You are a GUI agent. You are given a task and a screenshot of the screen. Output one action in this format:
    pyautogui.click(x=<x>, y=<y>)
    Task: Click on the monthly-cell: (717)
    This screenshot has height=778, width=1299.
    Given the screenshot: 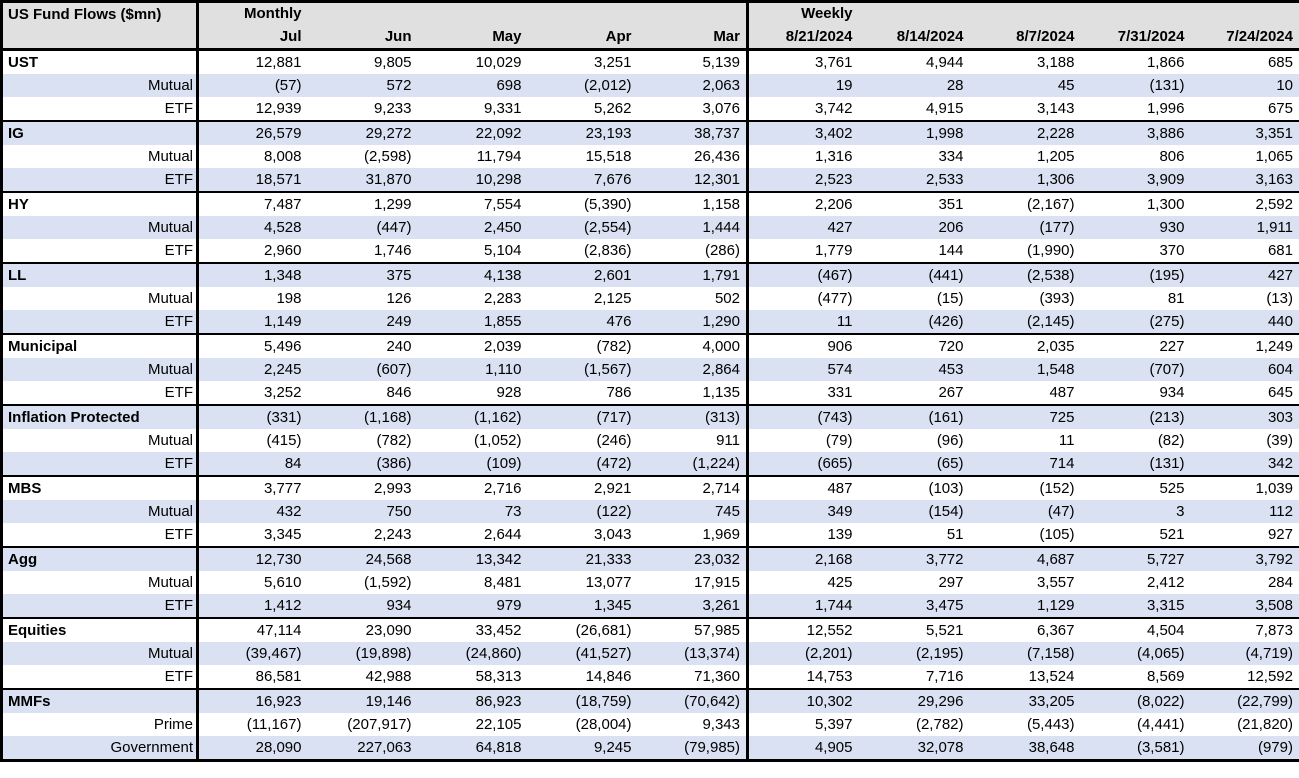 What is the action you would take?
    pyautogui.click(x=582, y=416)
    